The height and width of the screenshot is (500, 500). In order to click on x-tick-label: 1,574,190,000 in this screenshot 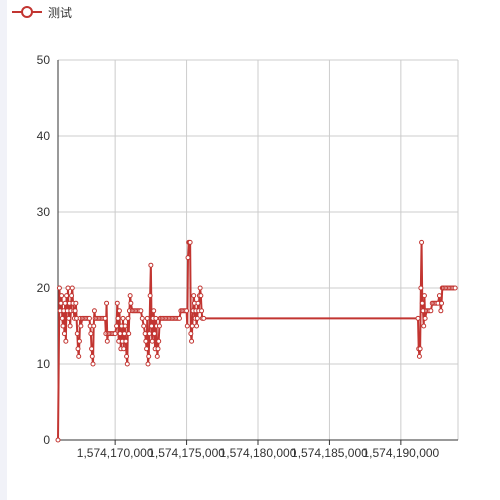, I will do `click(400, 453)`.